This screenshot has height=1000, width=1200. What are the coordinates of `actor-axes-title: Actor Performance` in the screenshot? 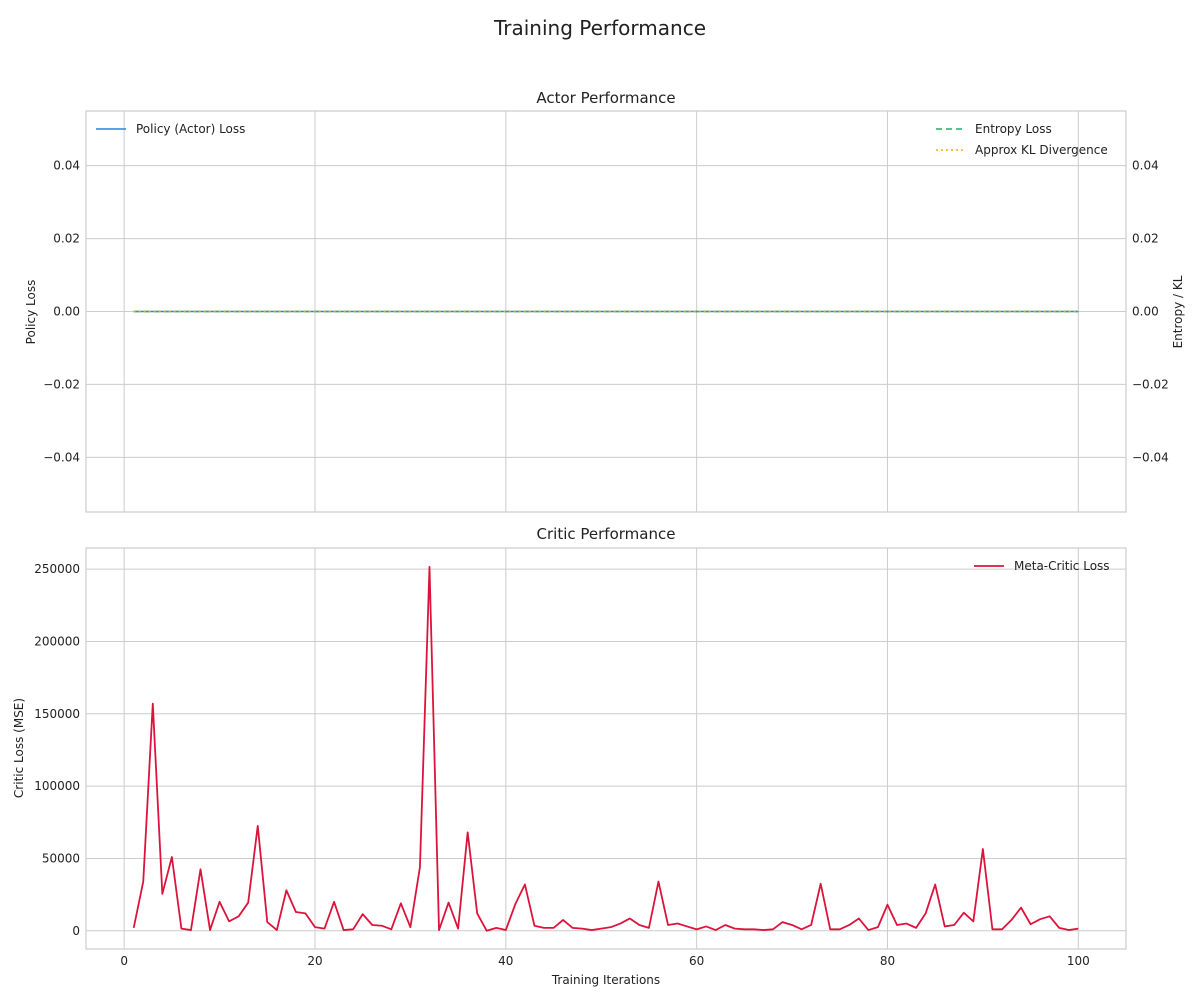 It's located at (605, 98).